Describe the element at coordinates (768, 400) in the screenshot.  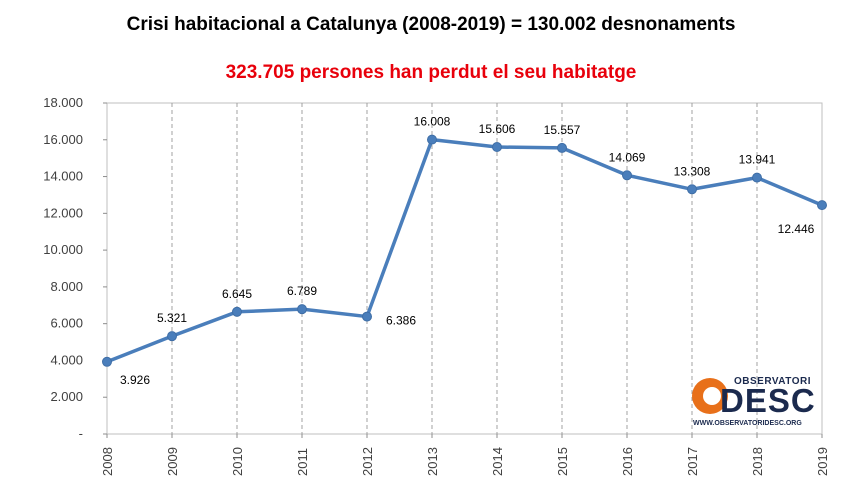
I see `logo-main-text: DESC` at that location.